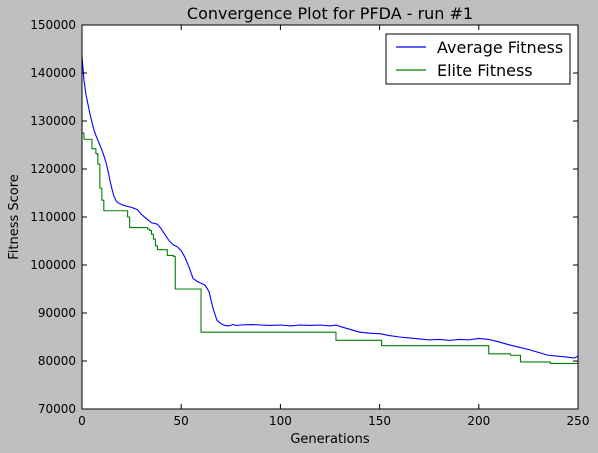 Image resolution: width=598 pixels, height=453 pixels. I want to click on y-tick-label: 130000, so click(53, 121).